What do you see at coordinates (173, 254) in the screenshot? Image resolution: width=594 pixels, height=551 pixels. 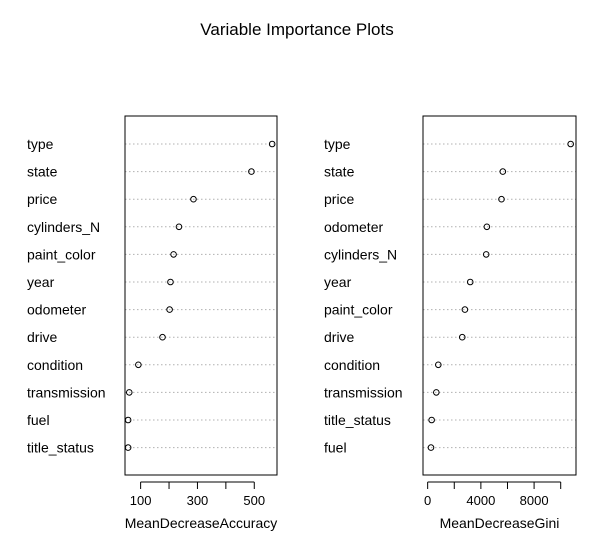 I see `point-accuracy-paint_color` at bounding box center [173, 254].